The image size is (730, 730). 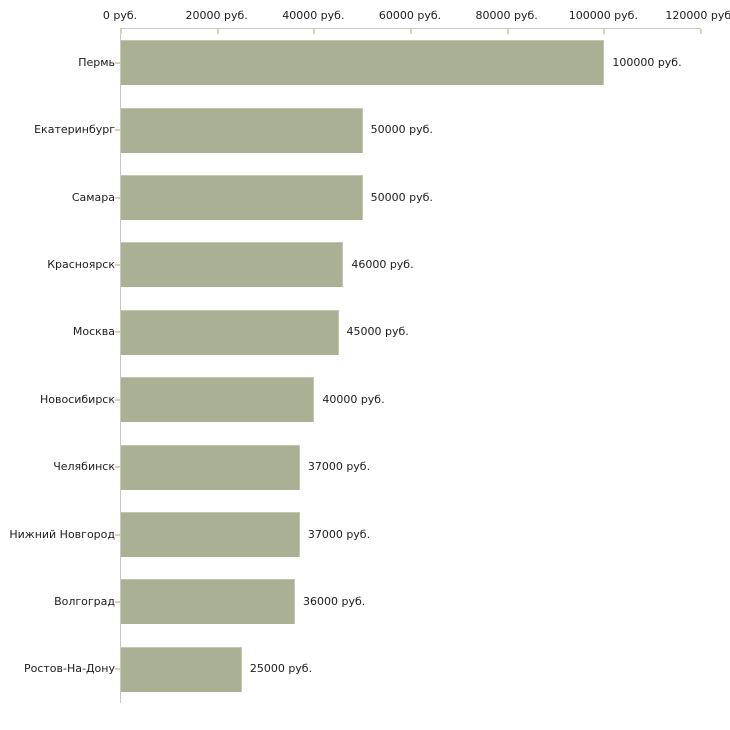 What do you see at coordinates (93, 197) in the screenshot?
I see `category-label: Самара` at bounding box center [93, 197].